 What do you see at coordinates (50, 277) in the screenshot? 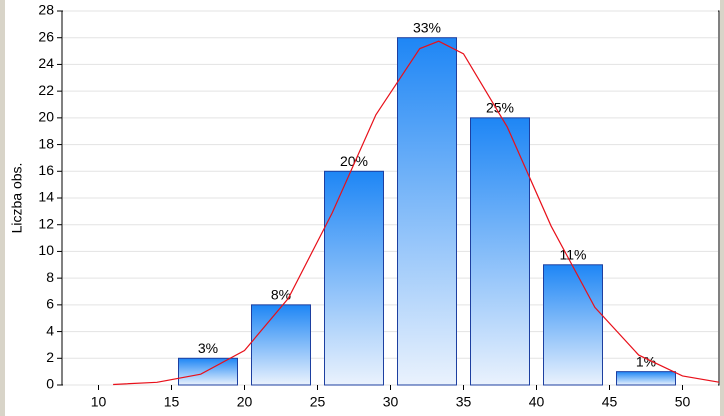
I see `y-tick-label: 8` at bounding box center [50, 277].